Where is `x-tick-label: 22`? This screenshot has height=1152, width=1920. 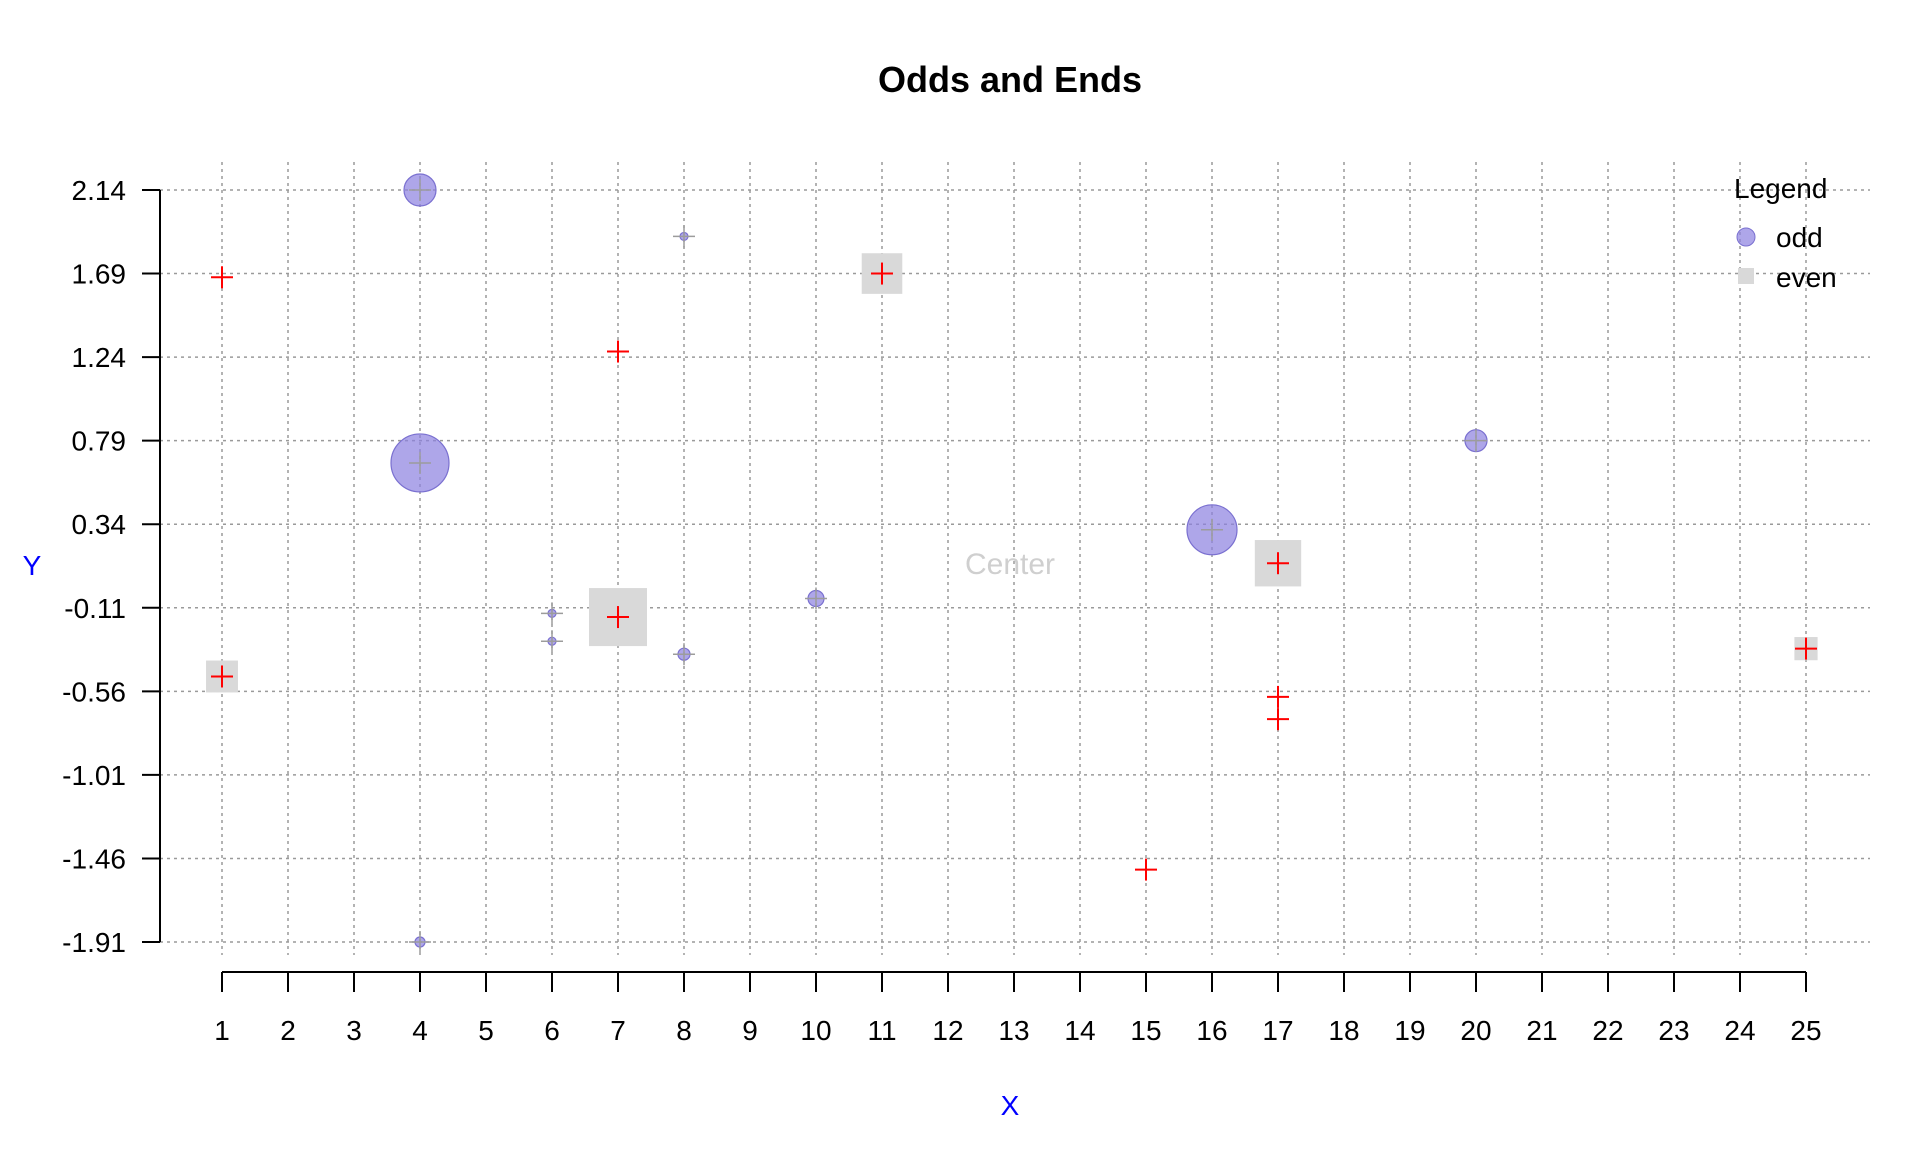
x-tick-label: 22 is located at coordinates (1607, 1030).